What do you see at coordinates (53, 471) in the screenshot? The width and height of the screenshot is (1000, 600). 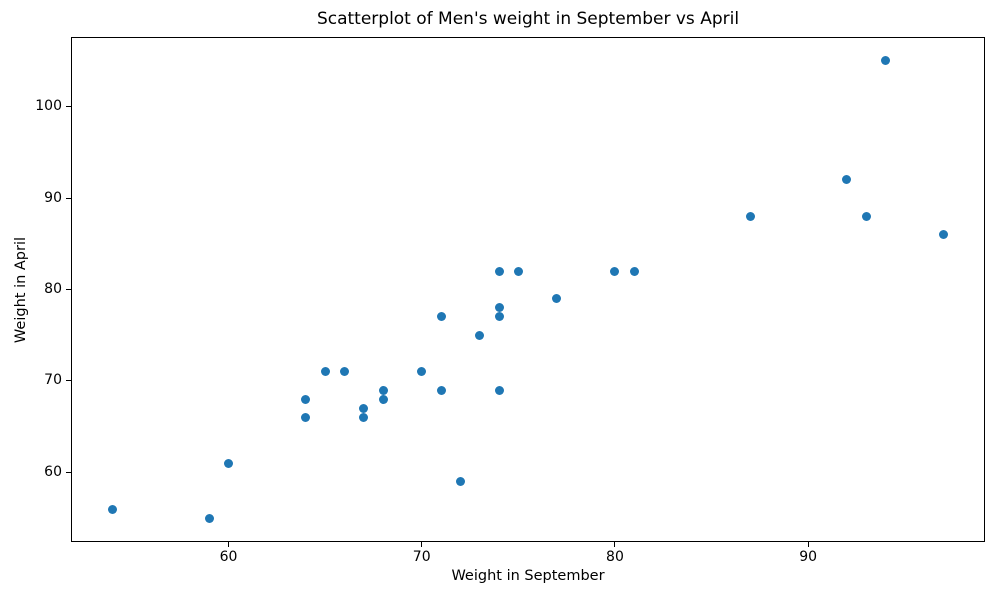 I see `y-tick-label: 60` at bounding box center [53, 471].